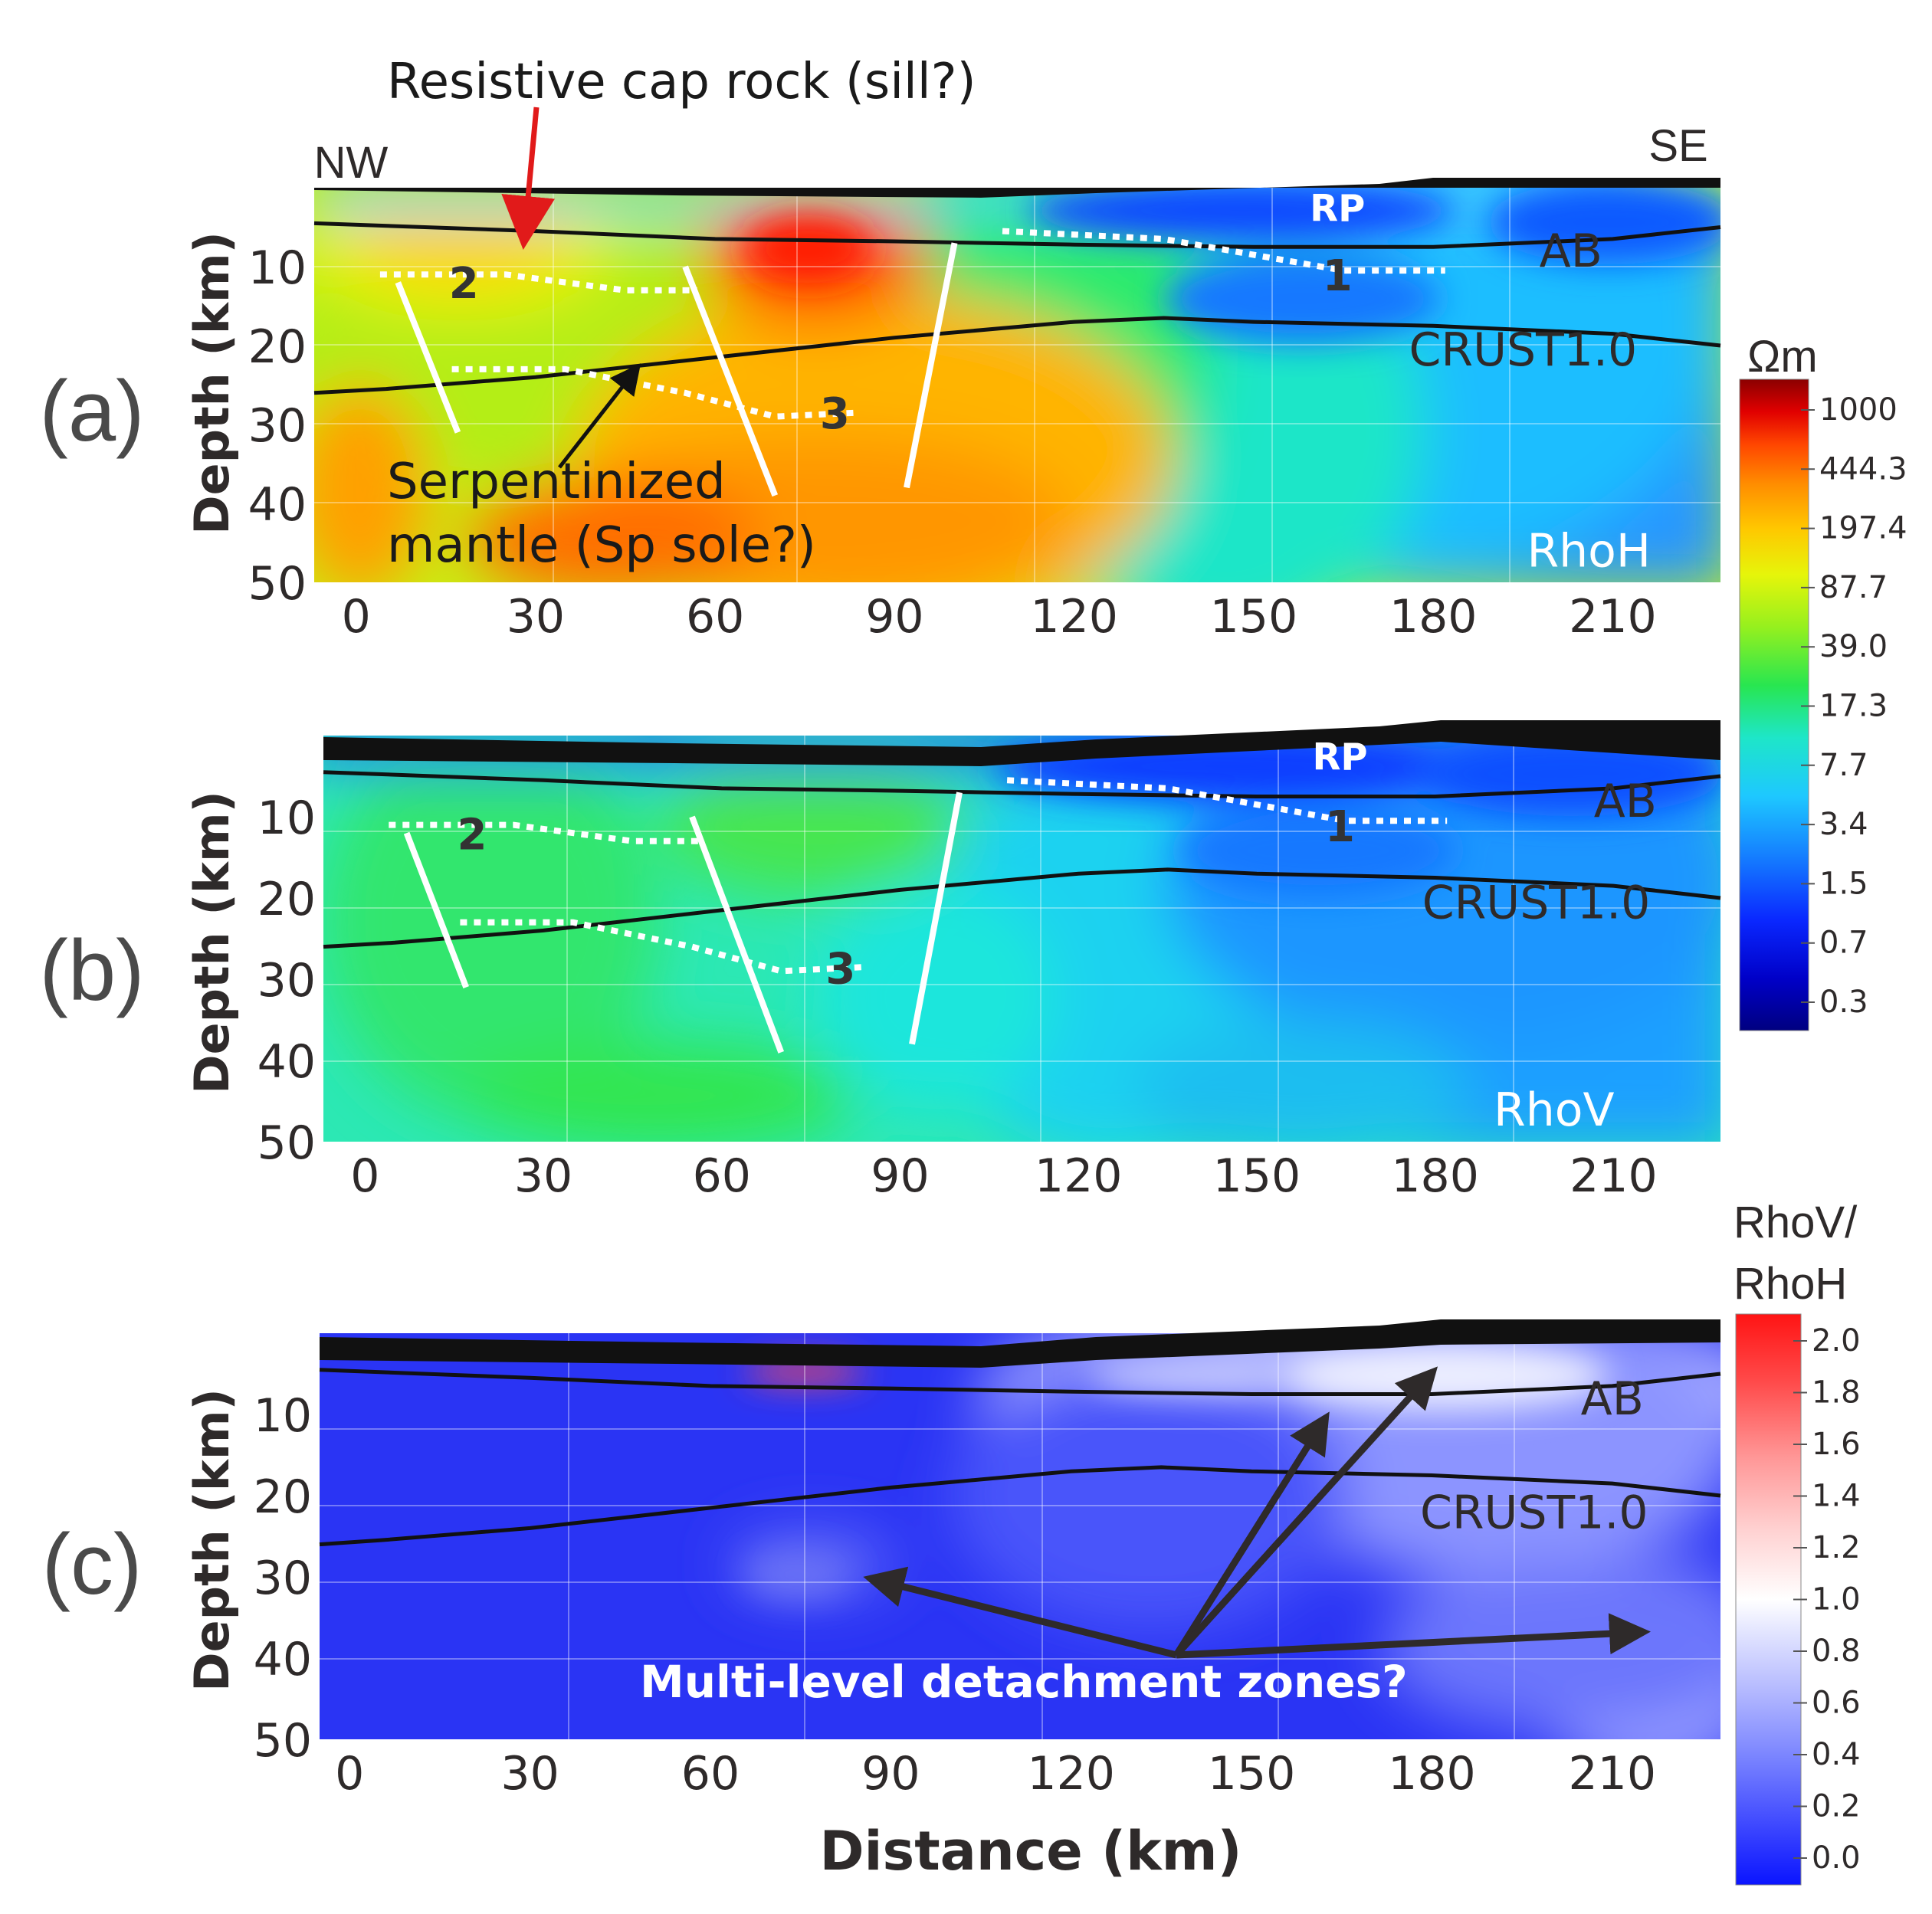 Image resolution: width=1932 pixels, height=1914 pixels. Describe the element at coordinates (1836, 1444) in the screenshot. I see `colorbar-tick-label: 1.6` at that location.